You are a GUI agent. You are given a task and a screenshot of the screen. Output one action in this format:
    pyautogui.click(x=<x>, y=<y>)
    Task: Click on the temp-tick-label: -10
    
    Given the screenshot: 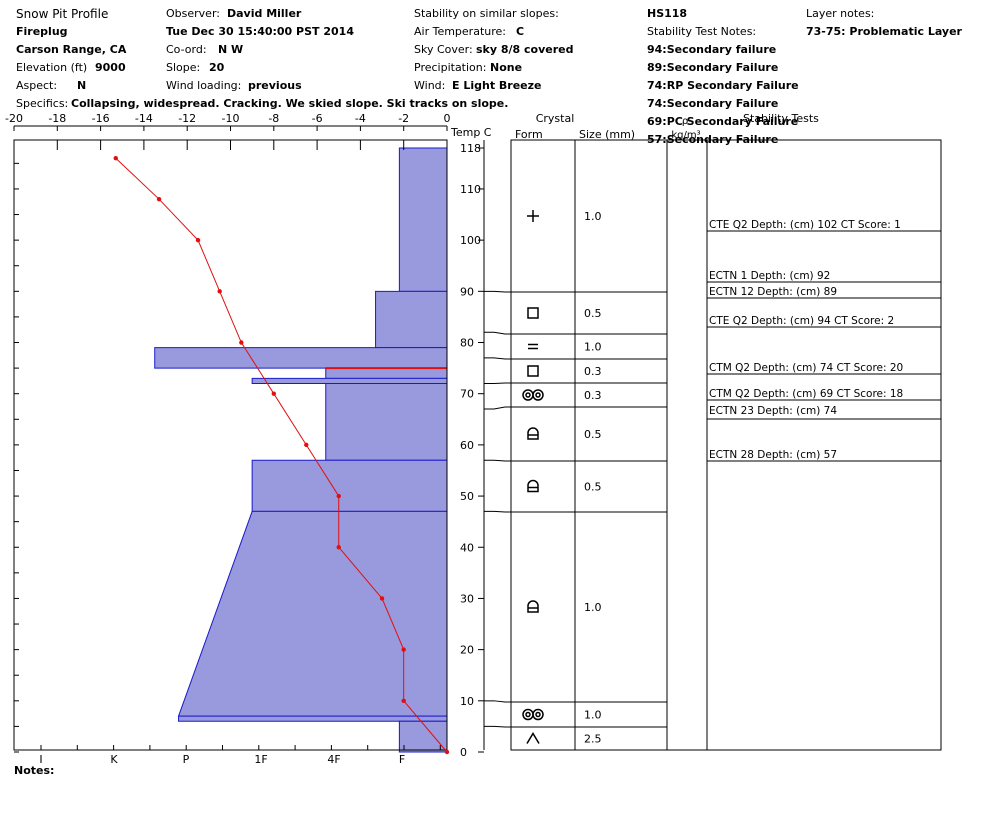 What is the action you would take?
    pyautogui.click(x=231, y=118)
    